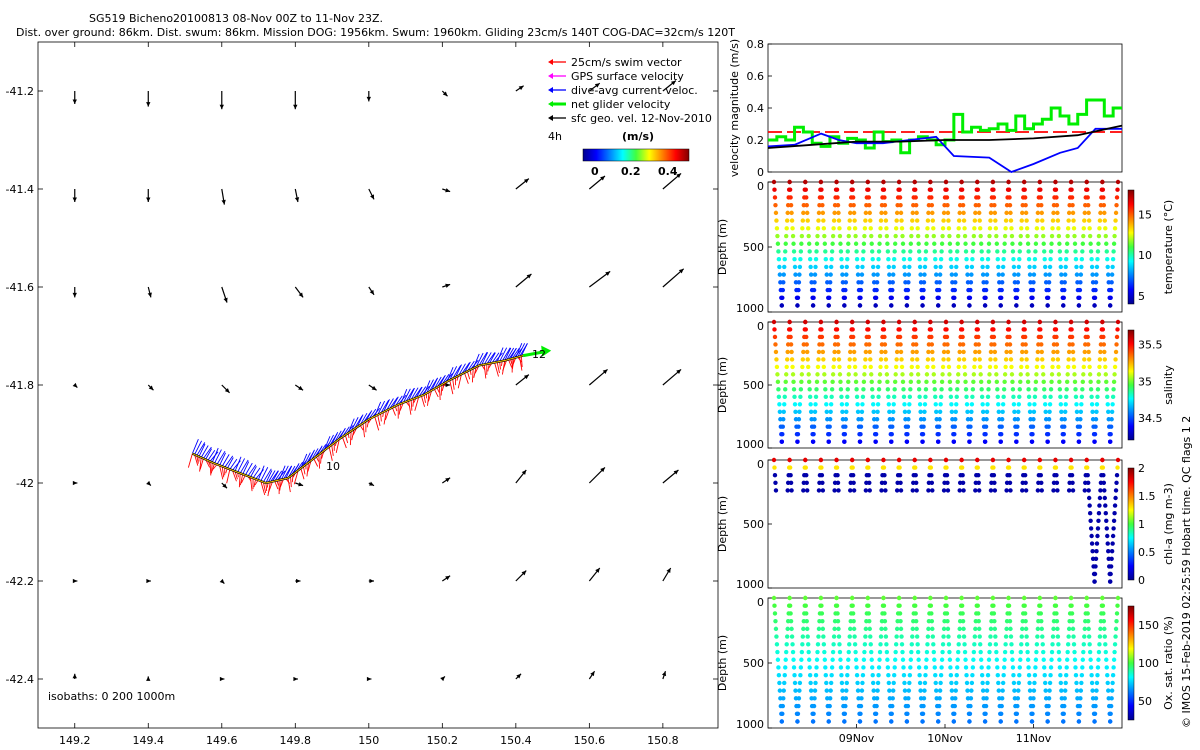 The image size is (1200, 750). Describe the element at coordinates (20, 581) in the screenshot. I see `map-y-tick-label: -42.2` at that location.